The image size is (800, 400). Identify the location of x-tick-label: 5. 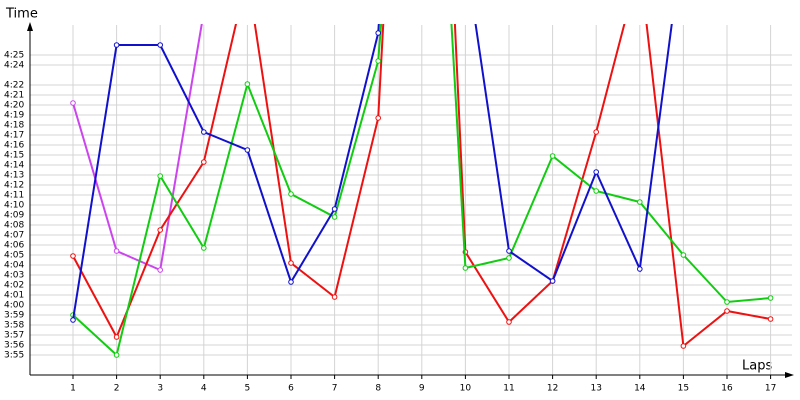
(248, 389).